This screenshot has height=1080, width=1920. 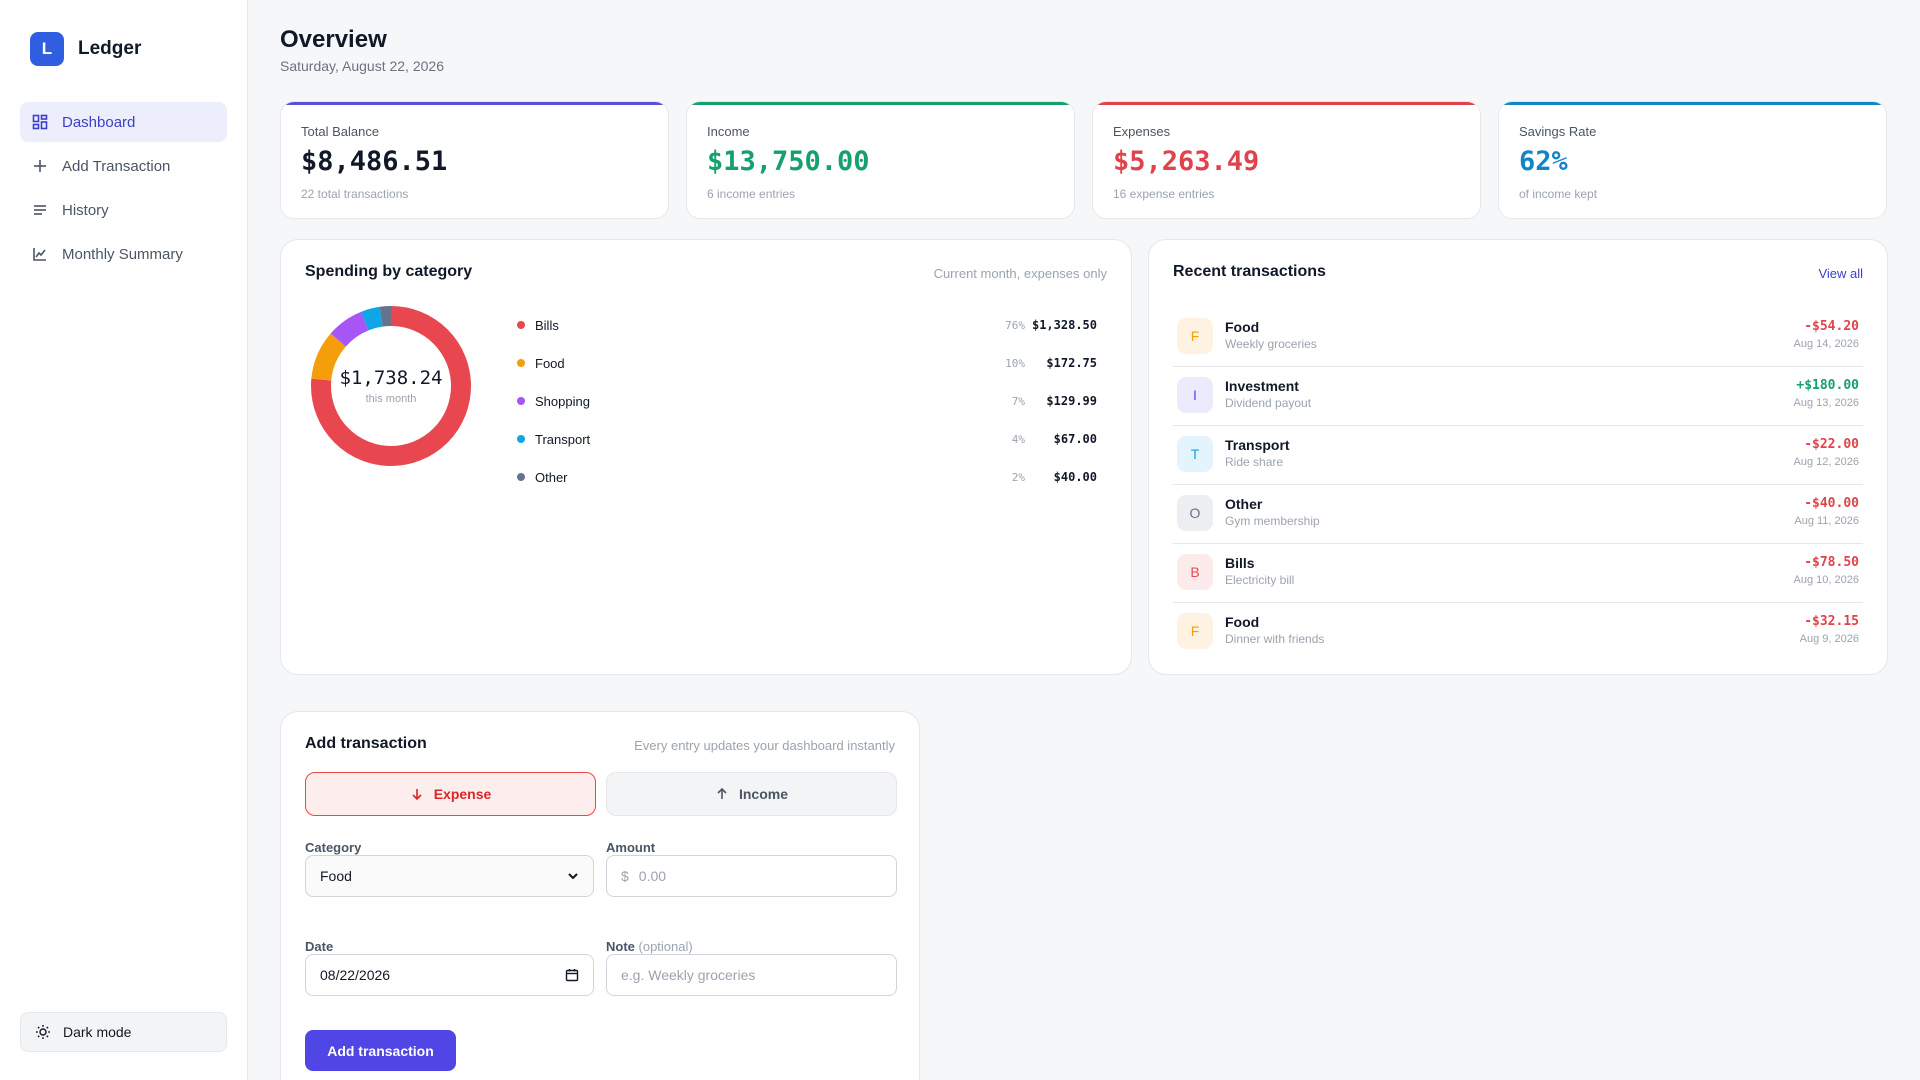 What do you see at coordinates (336, 876) in the screenshot?
I see `category-value: Food` at bounding box center [336, 876].